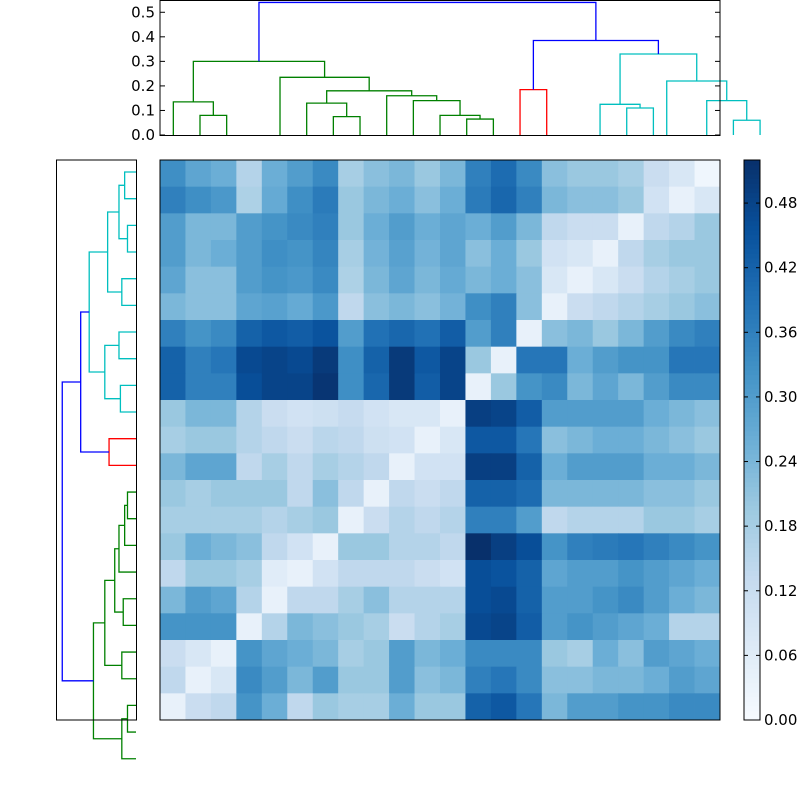 Image resolution: width=800 pixels, height=800 pixels. What do you see at coordinates (770, 461) in the screenshot?
I see `colorbar-ticks: 0.00 0.06 0.12 0.18 0.24 0.30 0.36 0.42 0.48` at bounding box center [770, 461].